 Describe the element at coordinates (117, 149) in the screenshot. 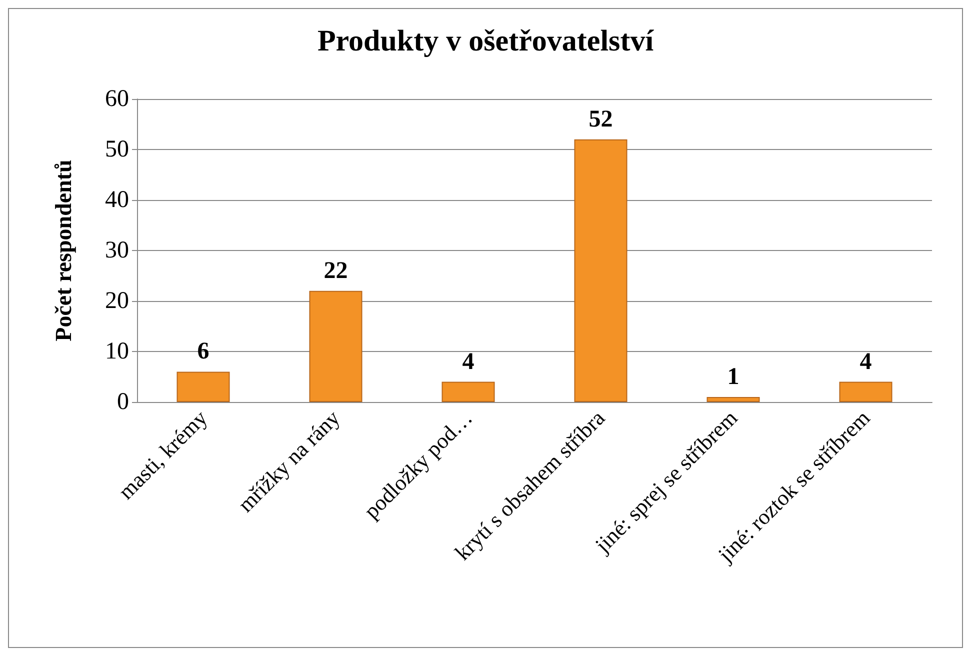

I see `y-tick-label: 50` at that location.